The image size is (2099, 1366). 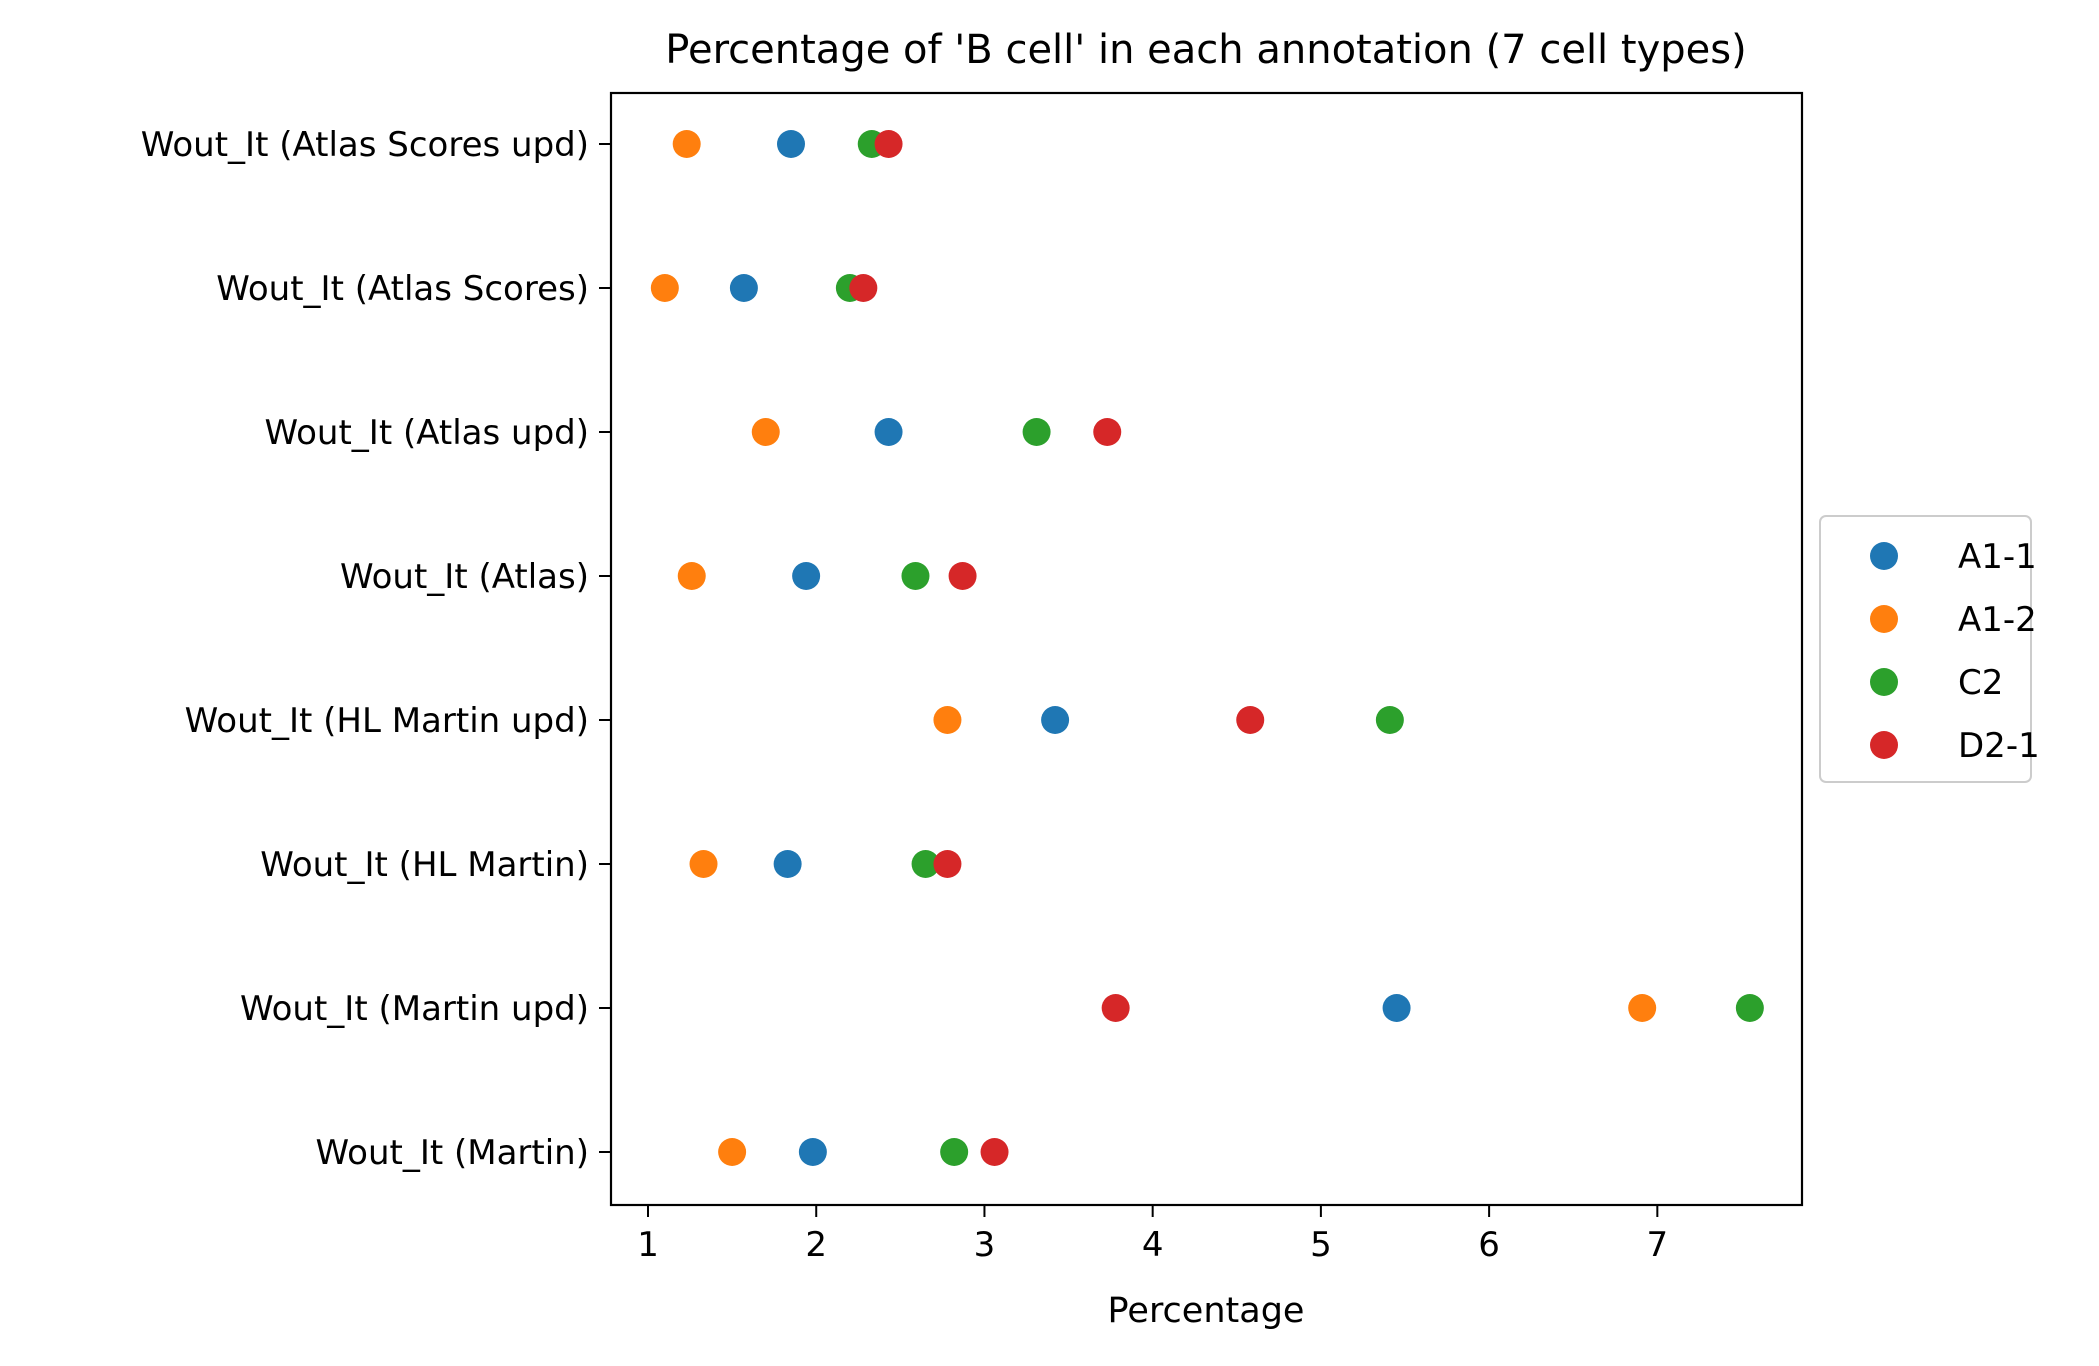 I want to click on legend-items: A1-1 A1-2 C2 D2-1, so click(x=1955, y=651).